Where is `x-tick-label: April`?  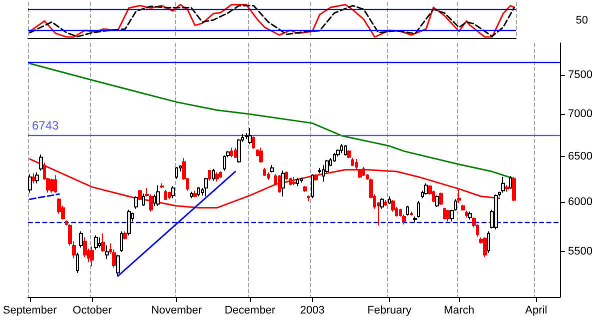 x-tick-label: April is located at coordinates (536, 310).